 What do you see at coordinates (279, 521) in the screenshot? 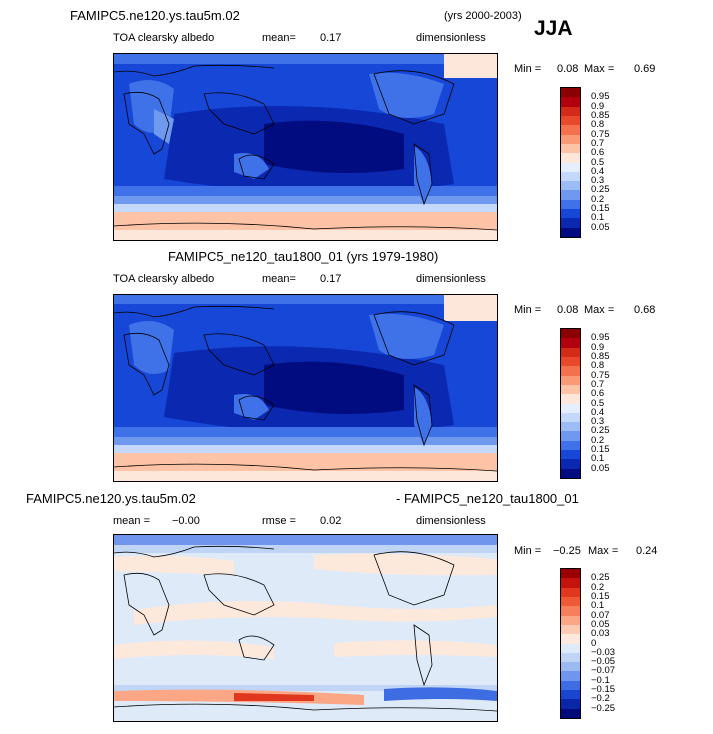
I see `panel3-rmse-label: rmse =` at bounding box center [279, 521].